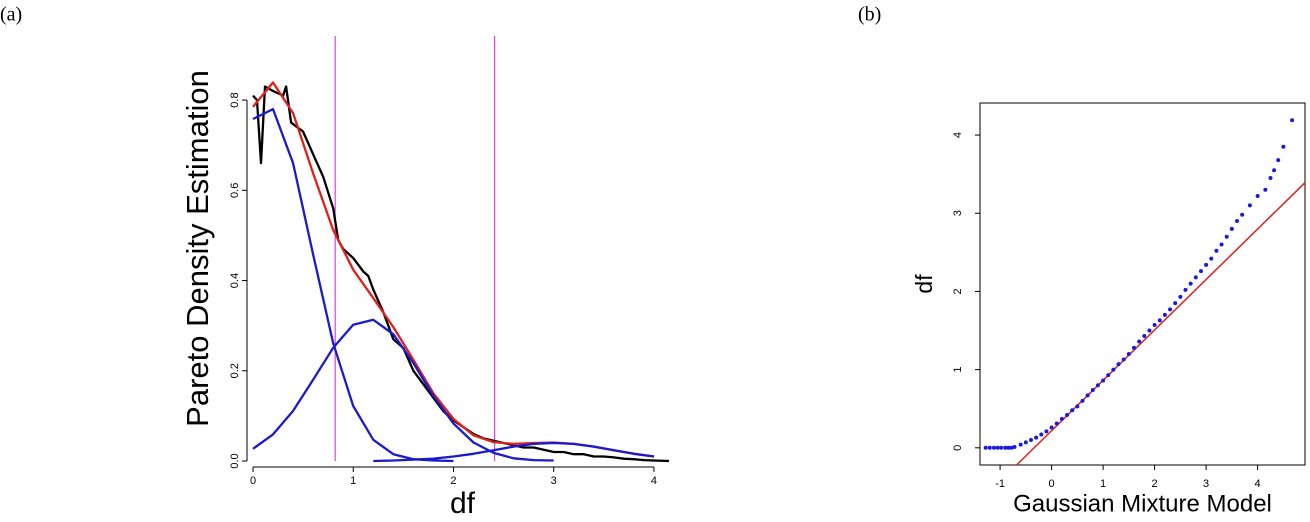  What do you see at coordinates (235, 190) in the screenshot?
I see `y-tick-label: 0.6` at bounding box center [235, 190].